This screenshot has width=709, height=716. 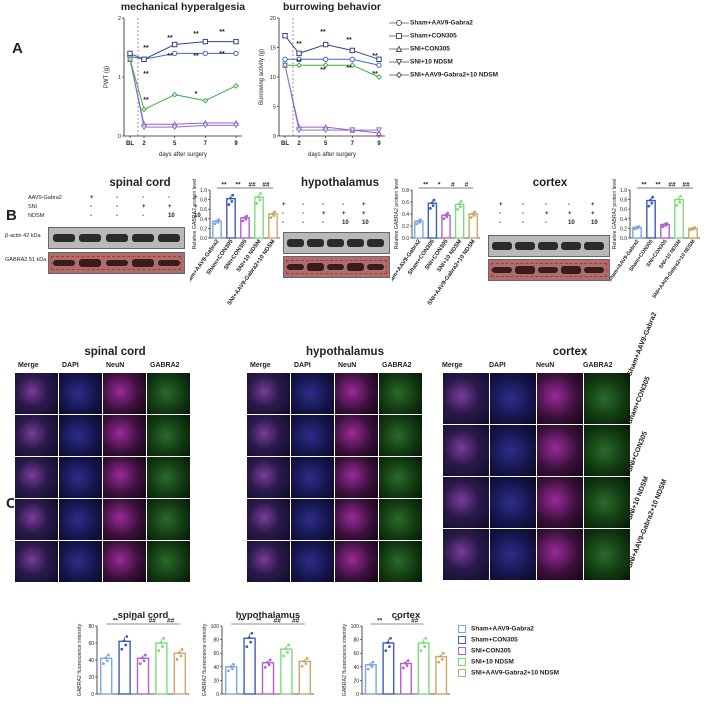 I want to click on significance-mark: *, so click(x=439, y=185).